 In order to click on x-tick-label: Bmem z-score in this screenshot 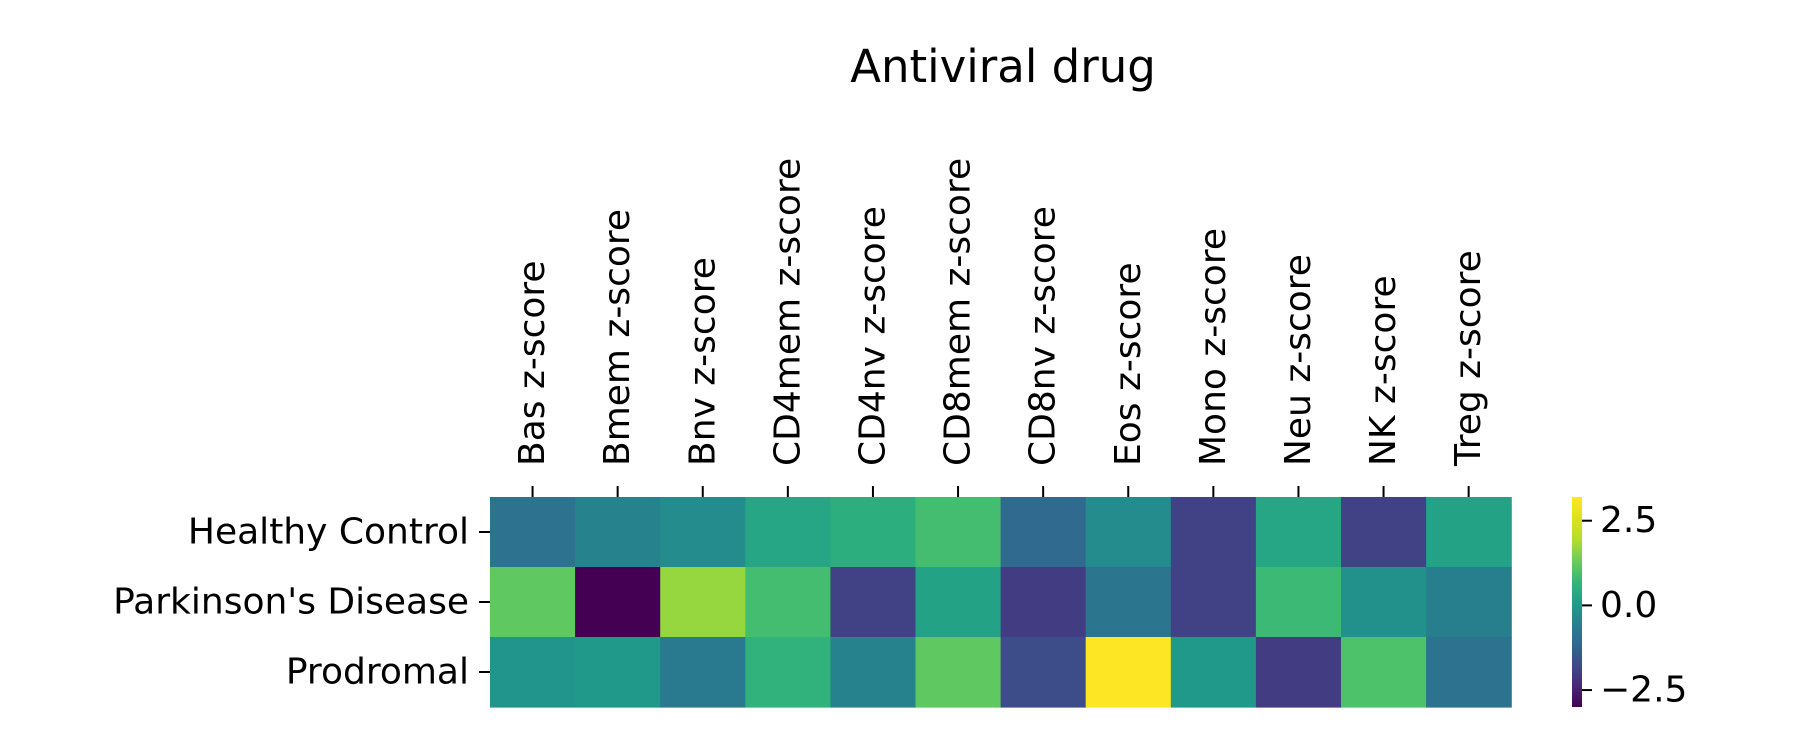, I will do `click(617, 337)`.